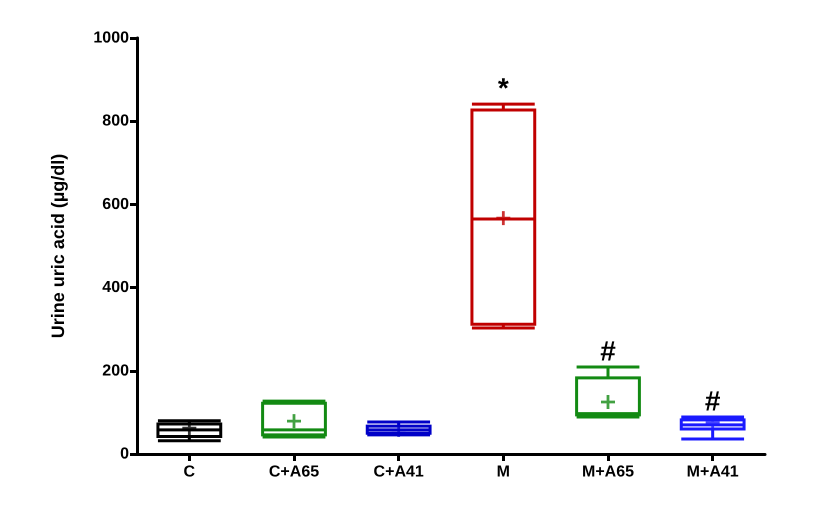  What do you see at coordinates (116, 204) in the screenshot?
I see `y-tick-label: 600` at bounding box center [116, 204].